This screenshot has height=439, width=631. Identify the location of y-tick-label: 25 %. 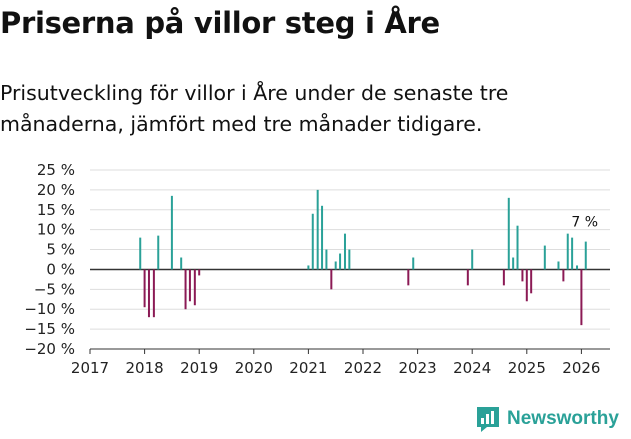
(56, 170).